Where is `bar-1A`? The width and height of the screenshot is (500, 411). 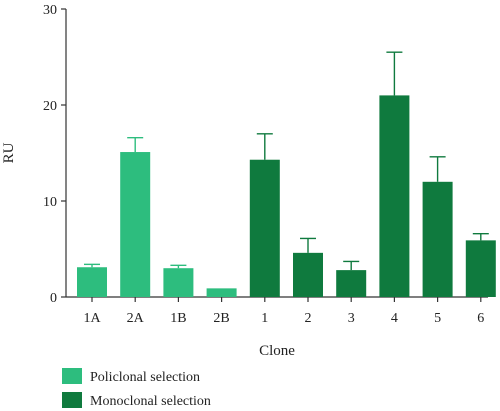
bar-1A is located at coordinates (92, 282).